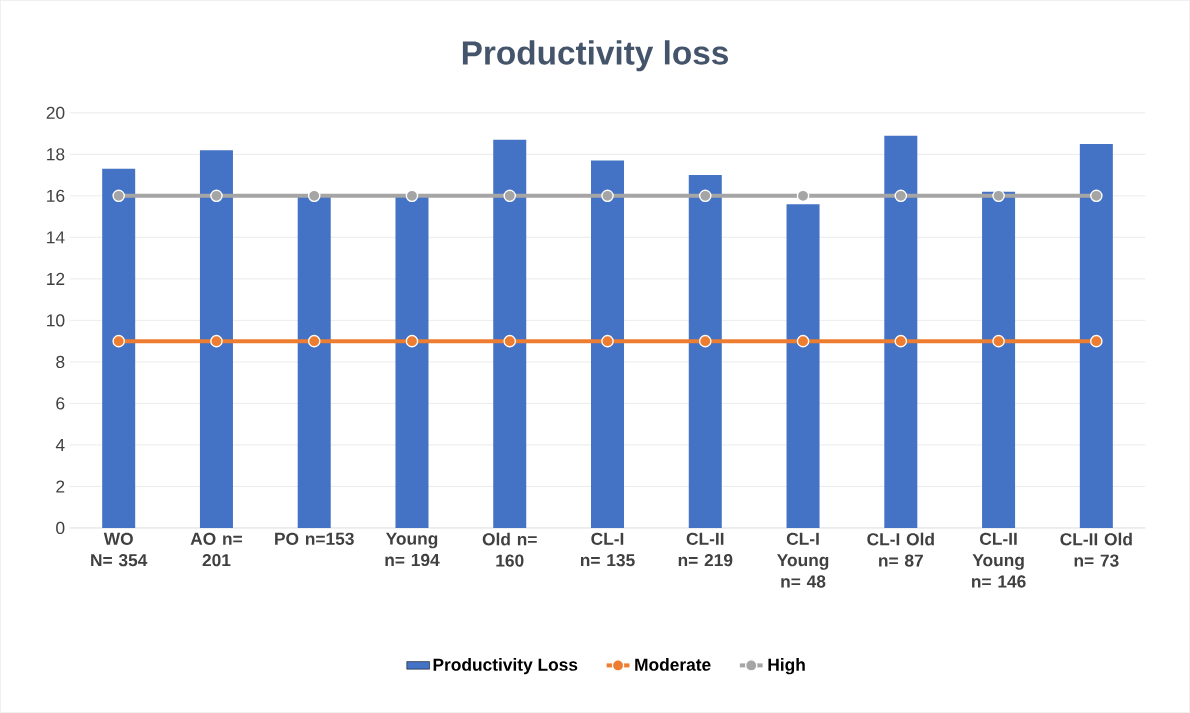  I want to click on x-tick-label: CL-I n= 135, so click(607, 549).